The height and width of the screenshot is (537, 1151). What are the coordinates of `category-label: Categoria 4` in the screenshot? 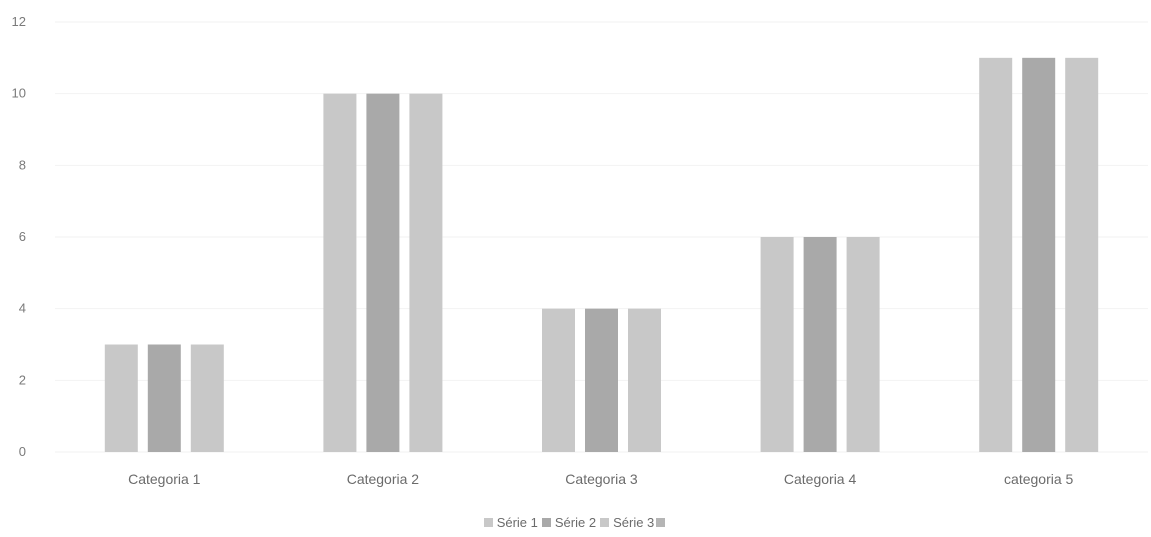 It's located at (820, 479).